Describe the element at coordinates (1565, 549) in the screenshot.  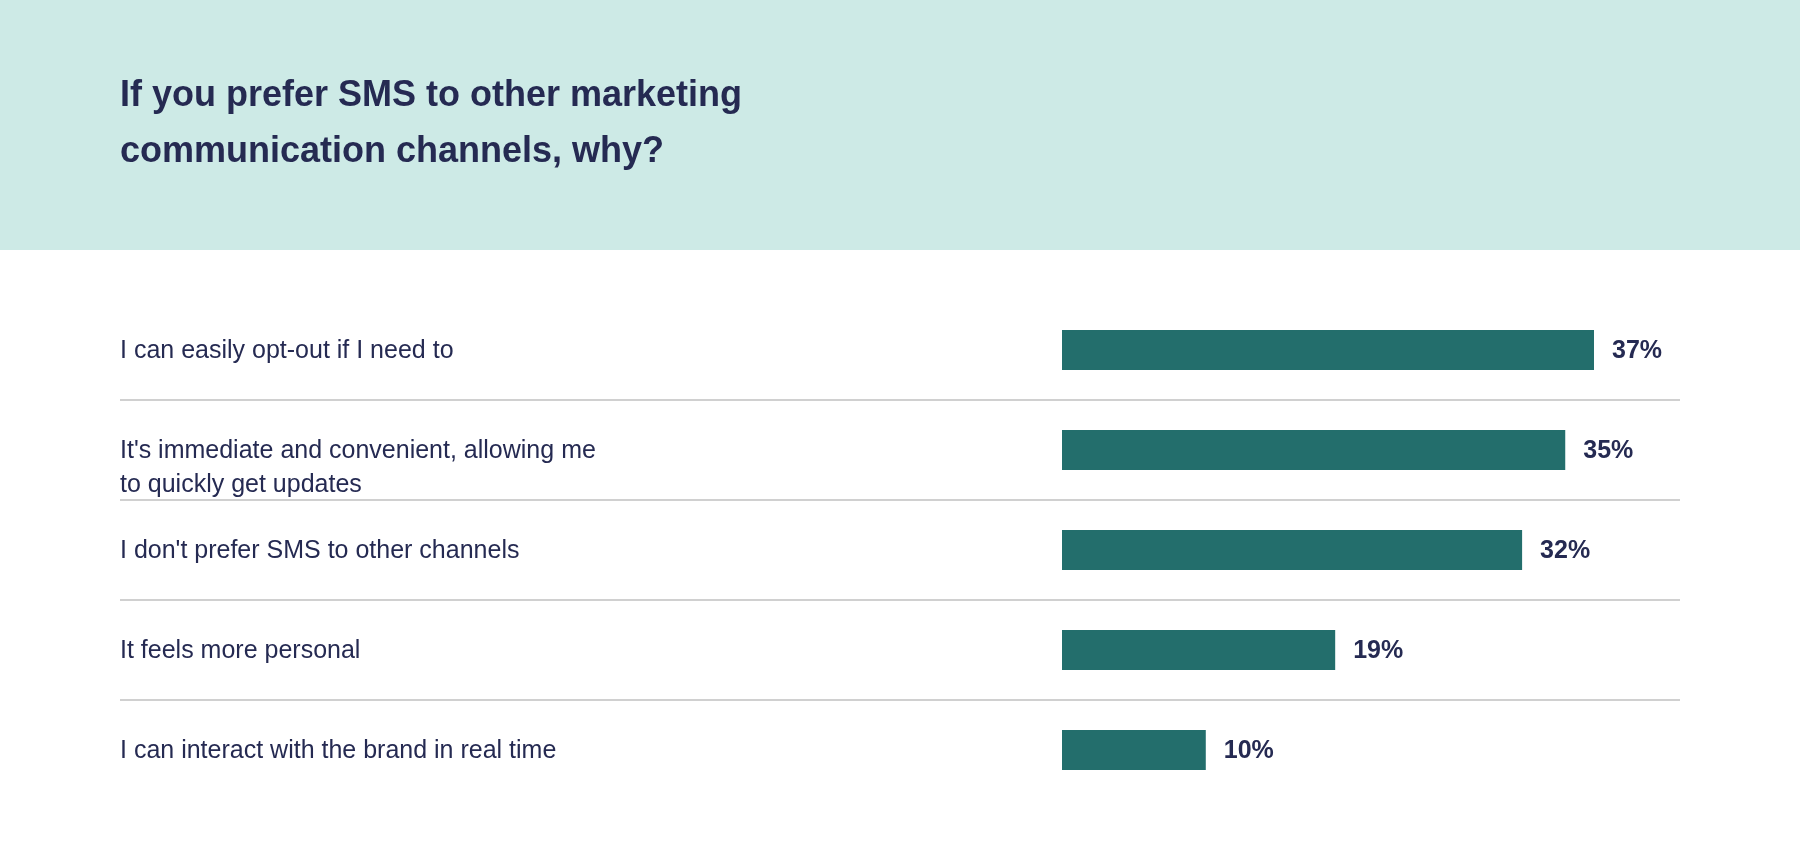
I see `data-label: 32%` at that location.